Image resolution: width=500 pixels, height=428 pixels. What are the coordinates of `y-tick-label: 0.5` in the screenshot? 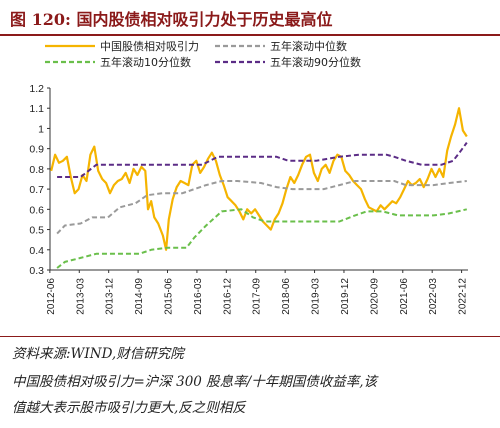 It's located at (36, 231).